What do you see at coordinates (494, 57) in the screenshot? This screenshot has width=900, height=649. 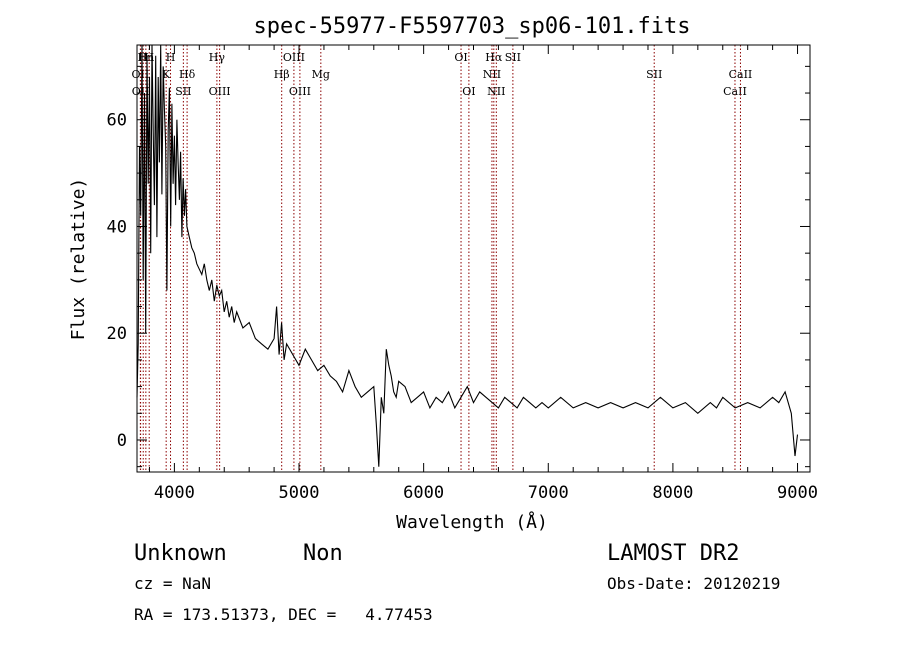 I see `line-marker-label: Hα` at bounding box center [494, 57].